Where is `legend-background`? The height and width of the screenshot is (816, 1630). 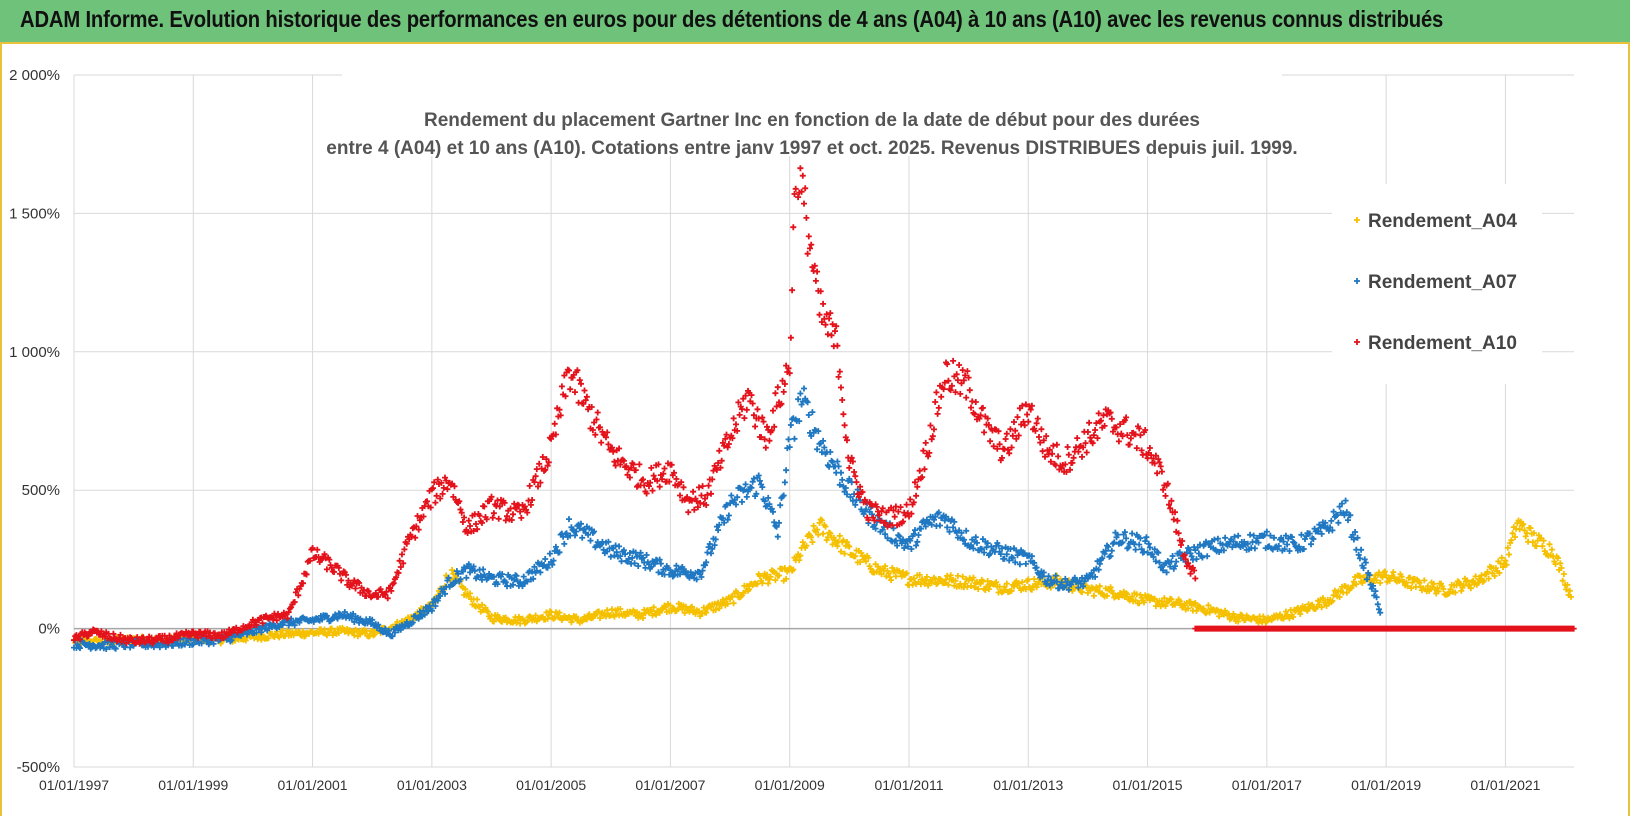
legend-background is located at coordinates (1437, 284).